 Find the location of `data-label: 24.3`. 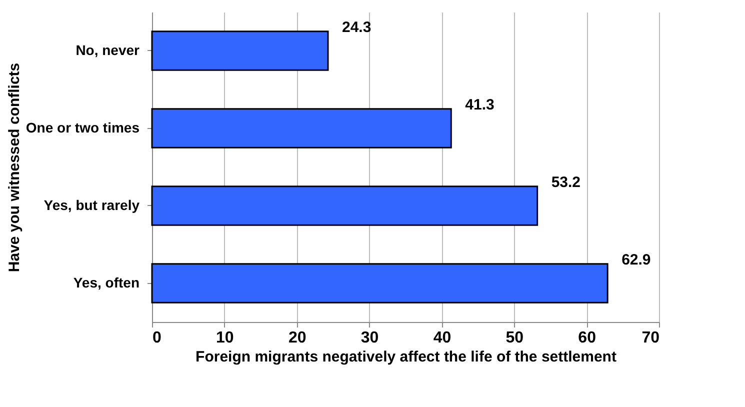

data-label: 24.3 is located at coordinates (357, 27).